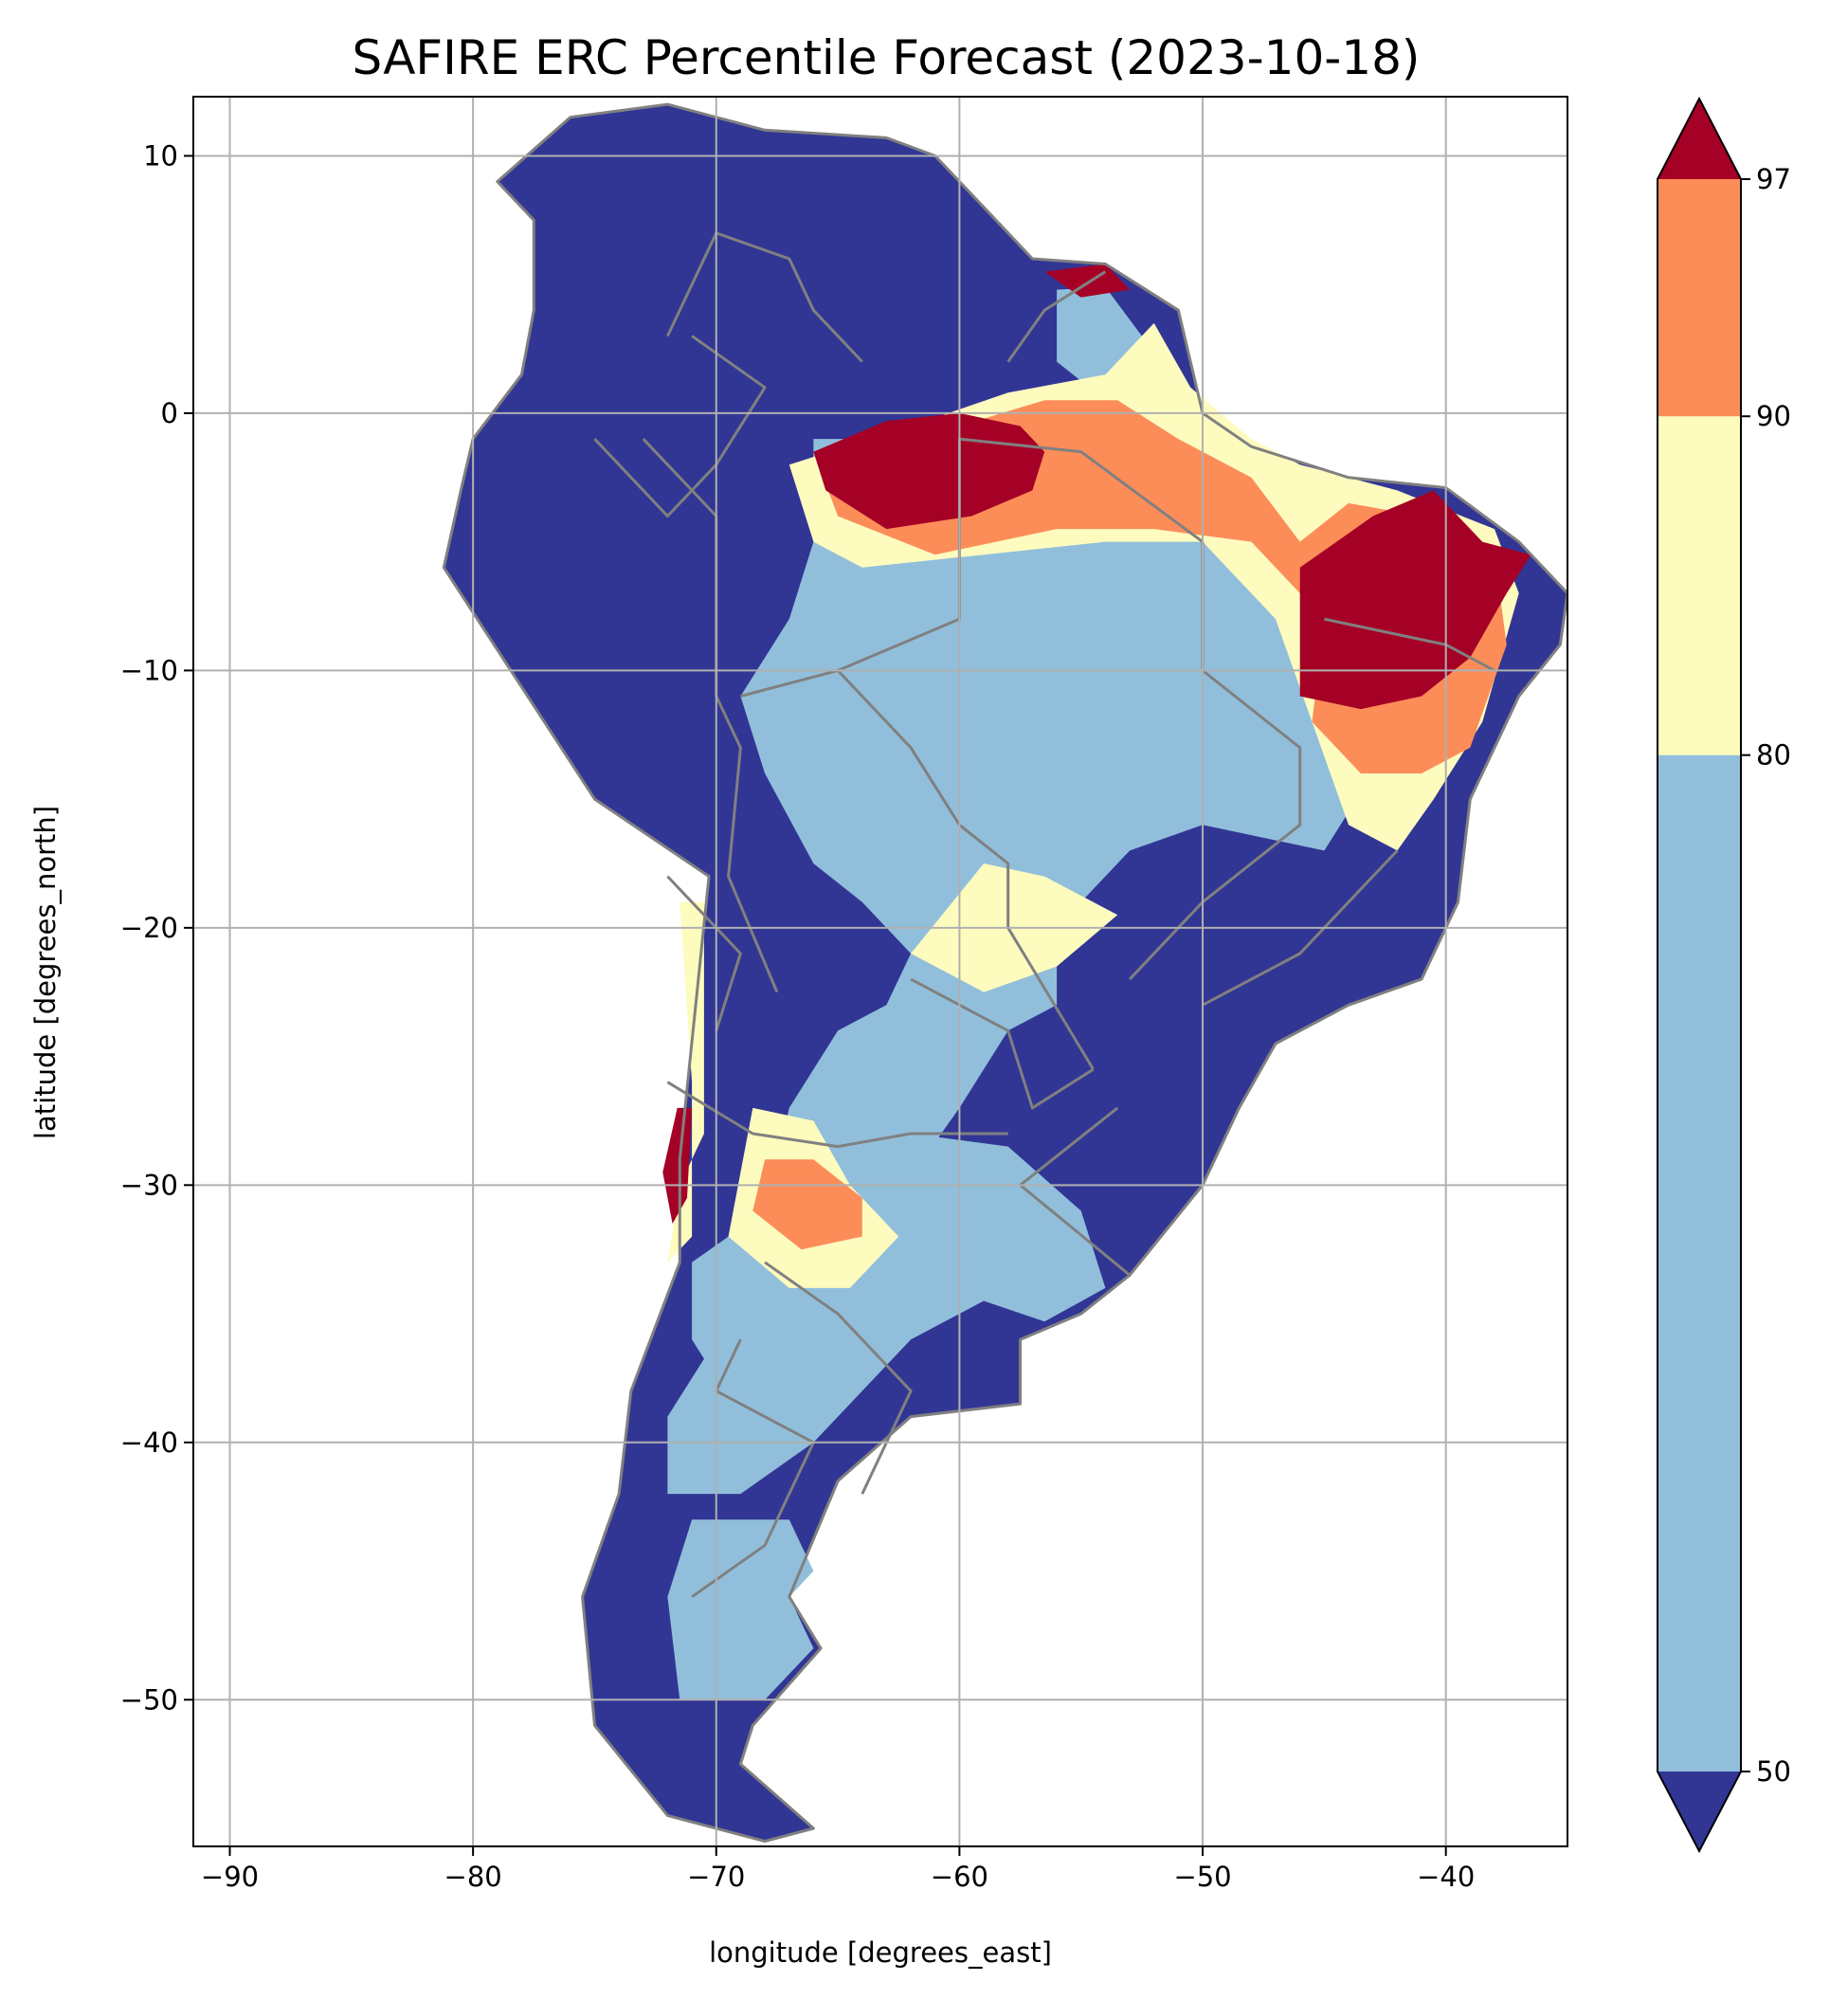 The image size is (1848, 1999). Describe the element at coordinates (170, 413) in the screenshot. I see `y-tick-label: 0` at that location.